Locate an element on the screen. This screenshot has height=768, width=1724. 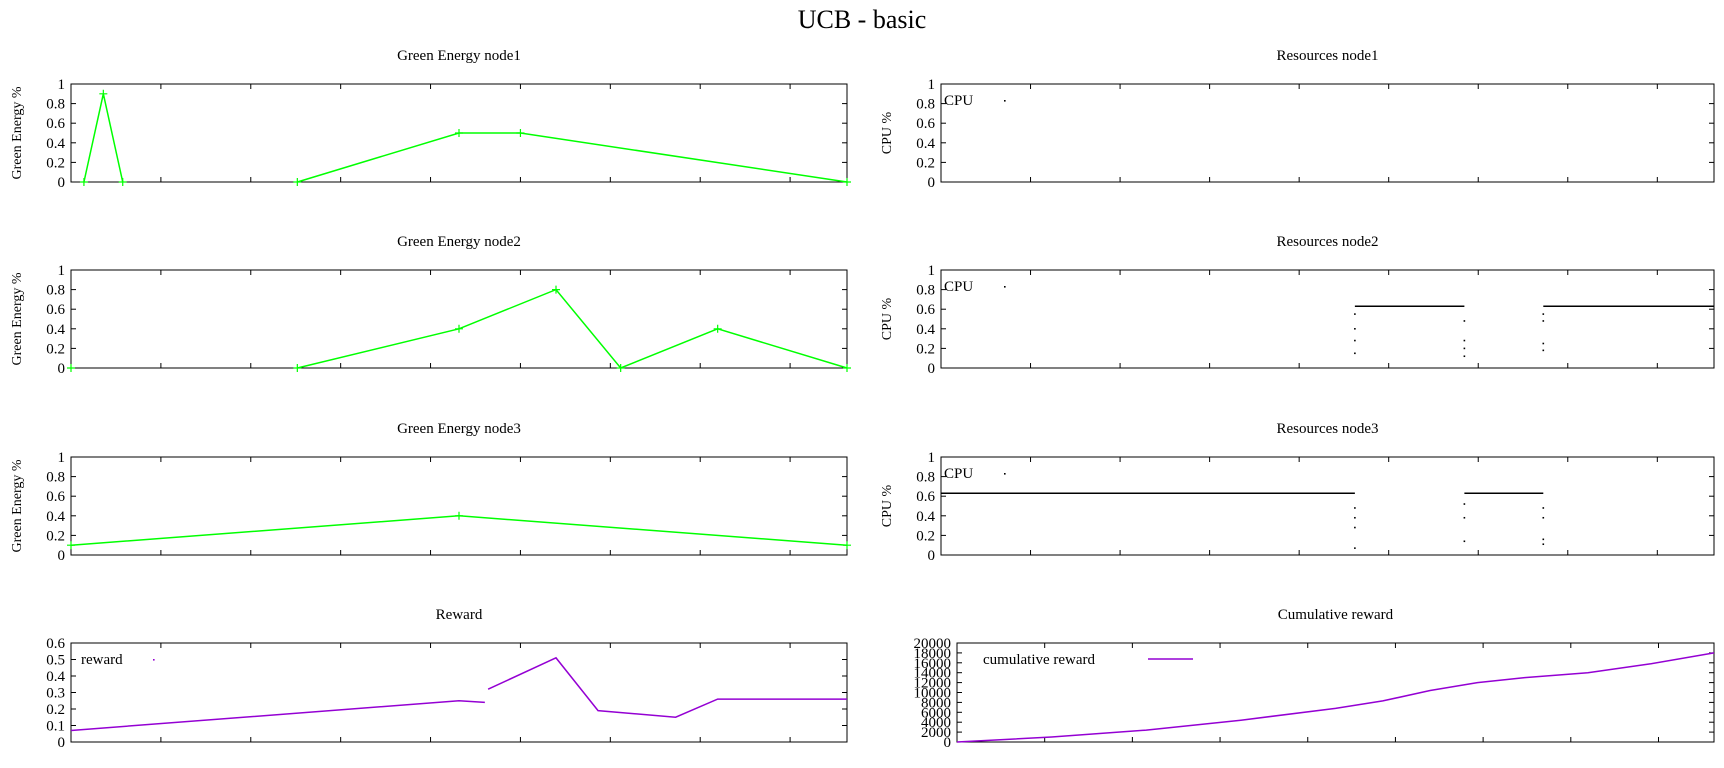
panel-title: Green Energy node2 is located at coordinates (459, 242).